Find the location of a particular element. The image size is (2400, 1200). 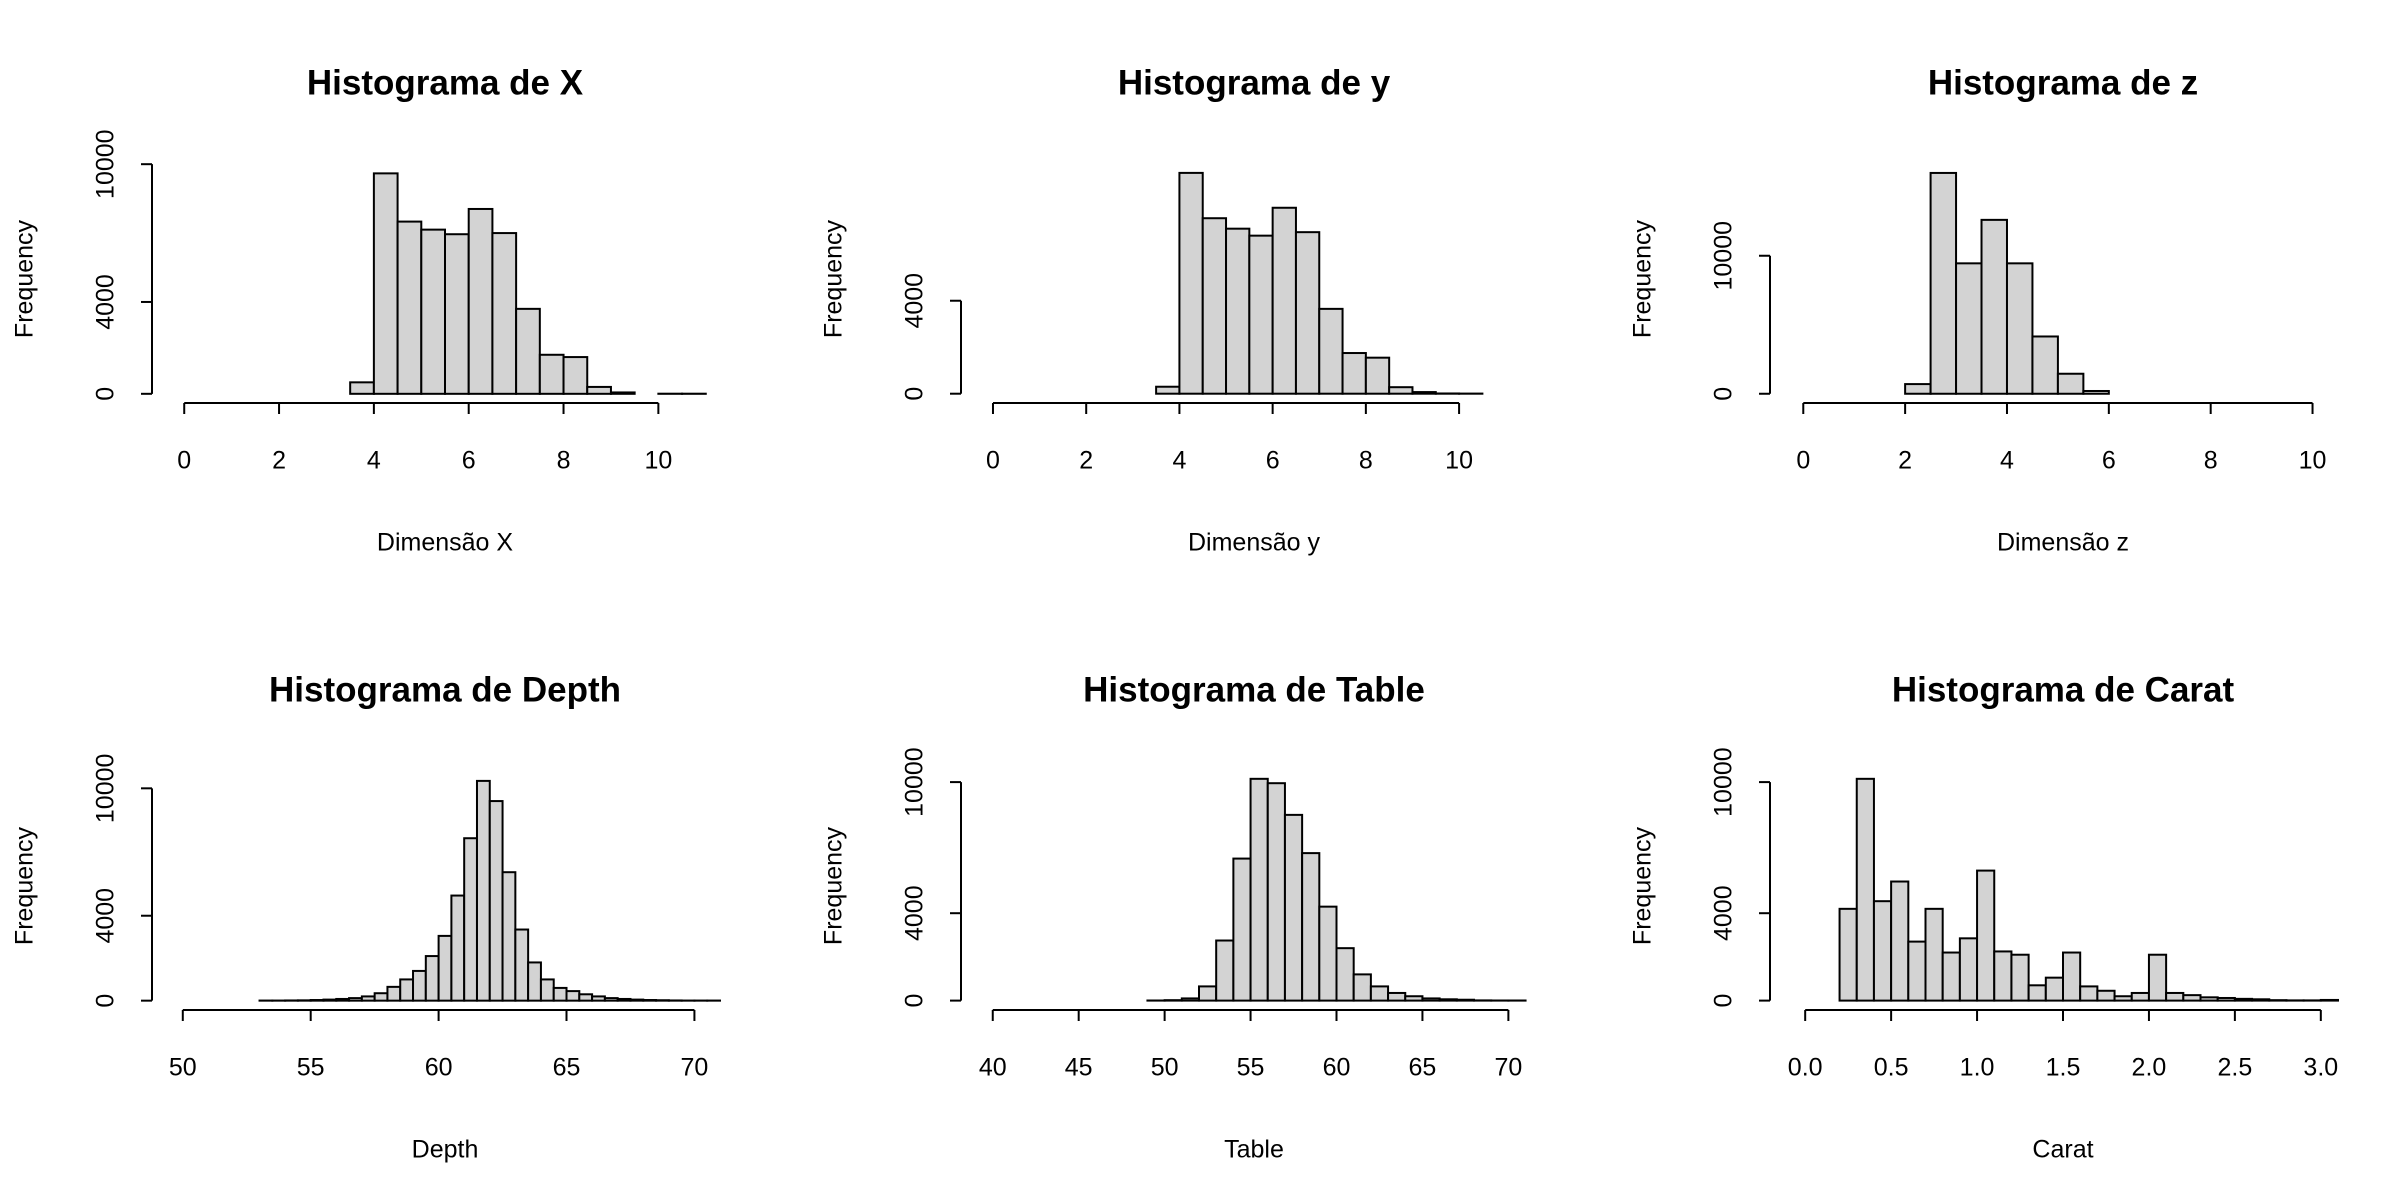

x-axis-title: Dimensão z is located at coordinates (2063, 543).